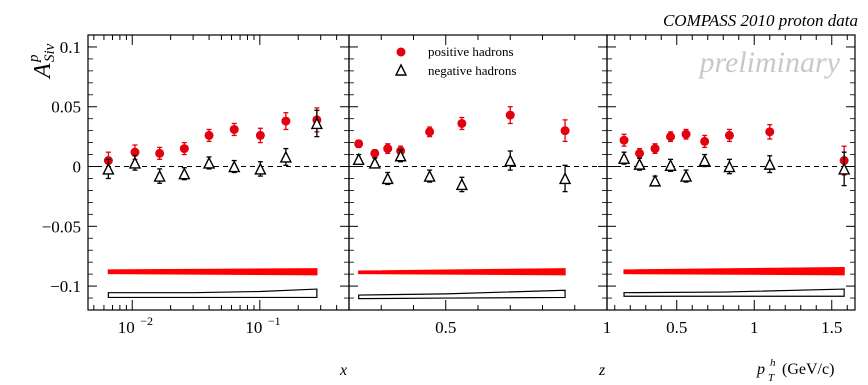 This screenshot has width=868, height=385. I want to click on x-axis-title-x: x, so click(343, 370).